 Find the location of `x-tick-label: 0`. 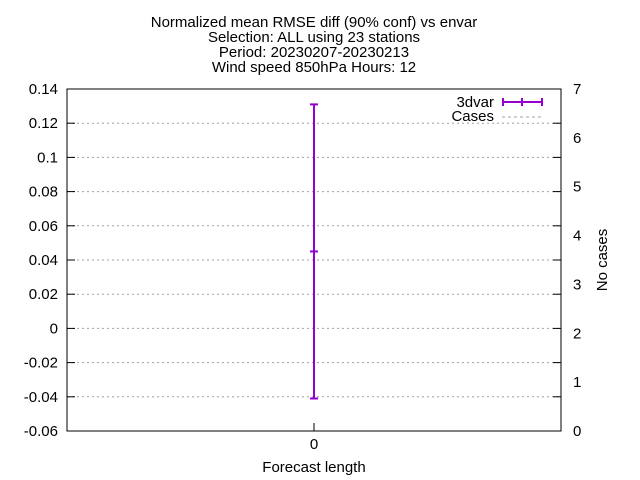

x-tick-label: 0 is located at coordinates (314, 444).